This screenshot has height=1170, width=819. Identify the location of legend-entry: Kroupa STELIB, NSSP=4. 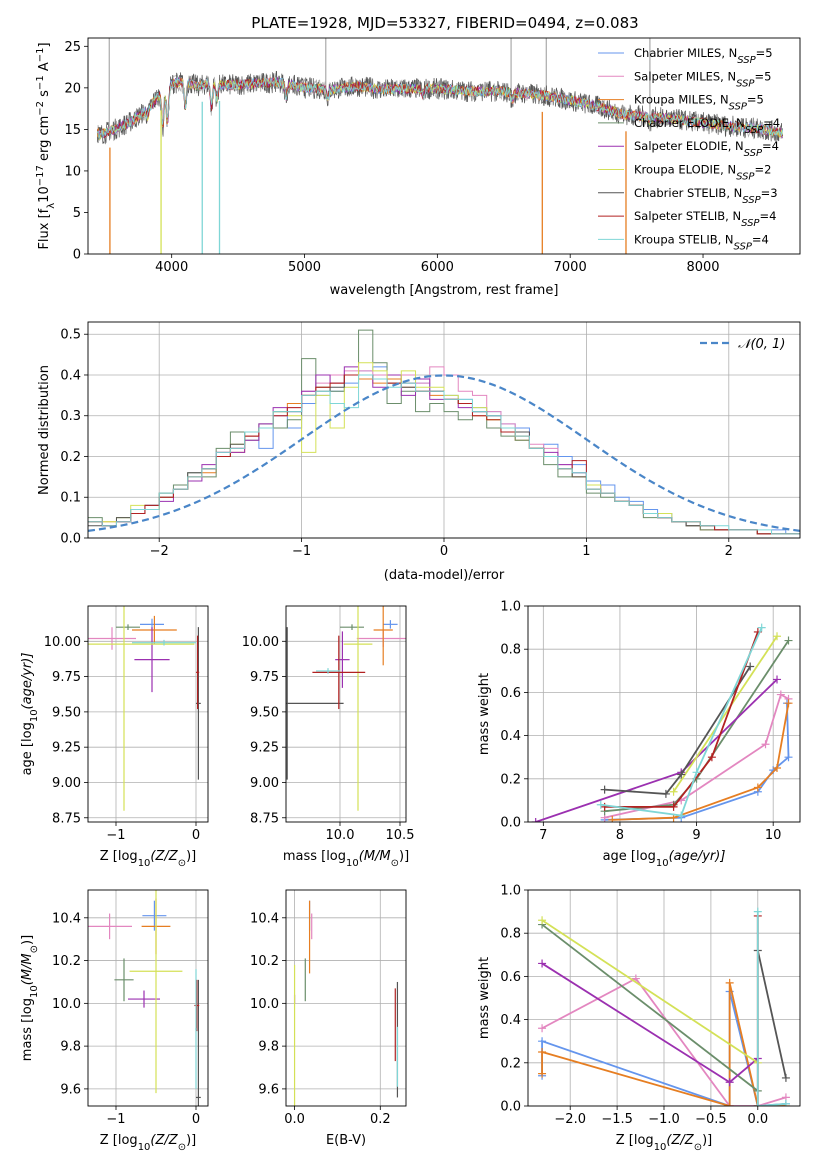
(701, 242).